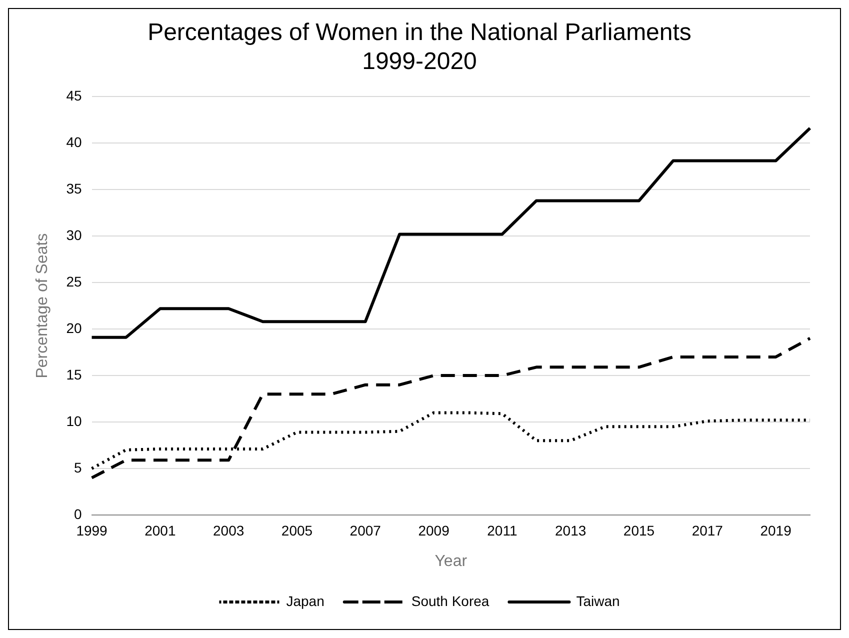 Image resolution: width=849 pixels, height=638 pixels. I want to click on x-tick-label: 2001, so click(160, 530).